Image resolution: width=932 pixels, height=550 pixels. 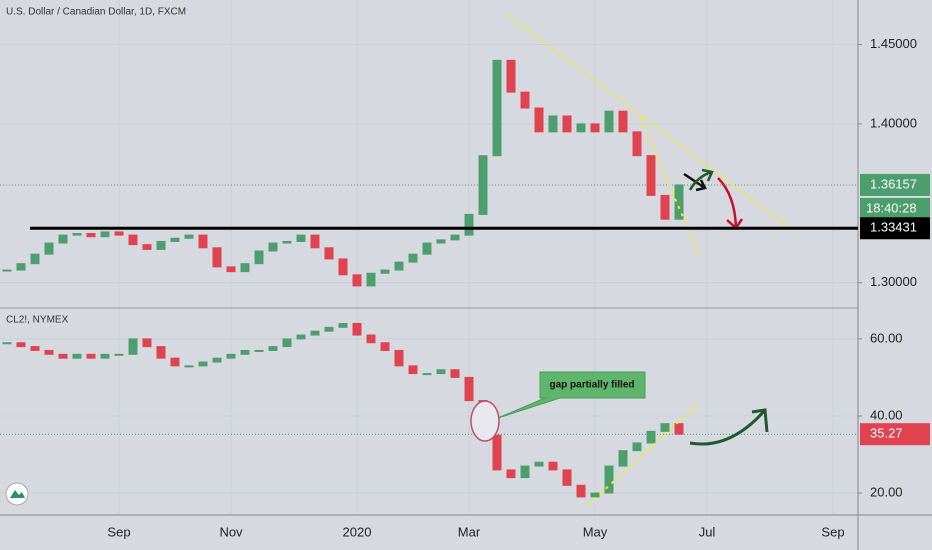 I want to click on price-box, so click(x=895, y=184).